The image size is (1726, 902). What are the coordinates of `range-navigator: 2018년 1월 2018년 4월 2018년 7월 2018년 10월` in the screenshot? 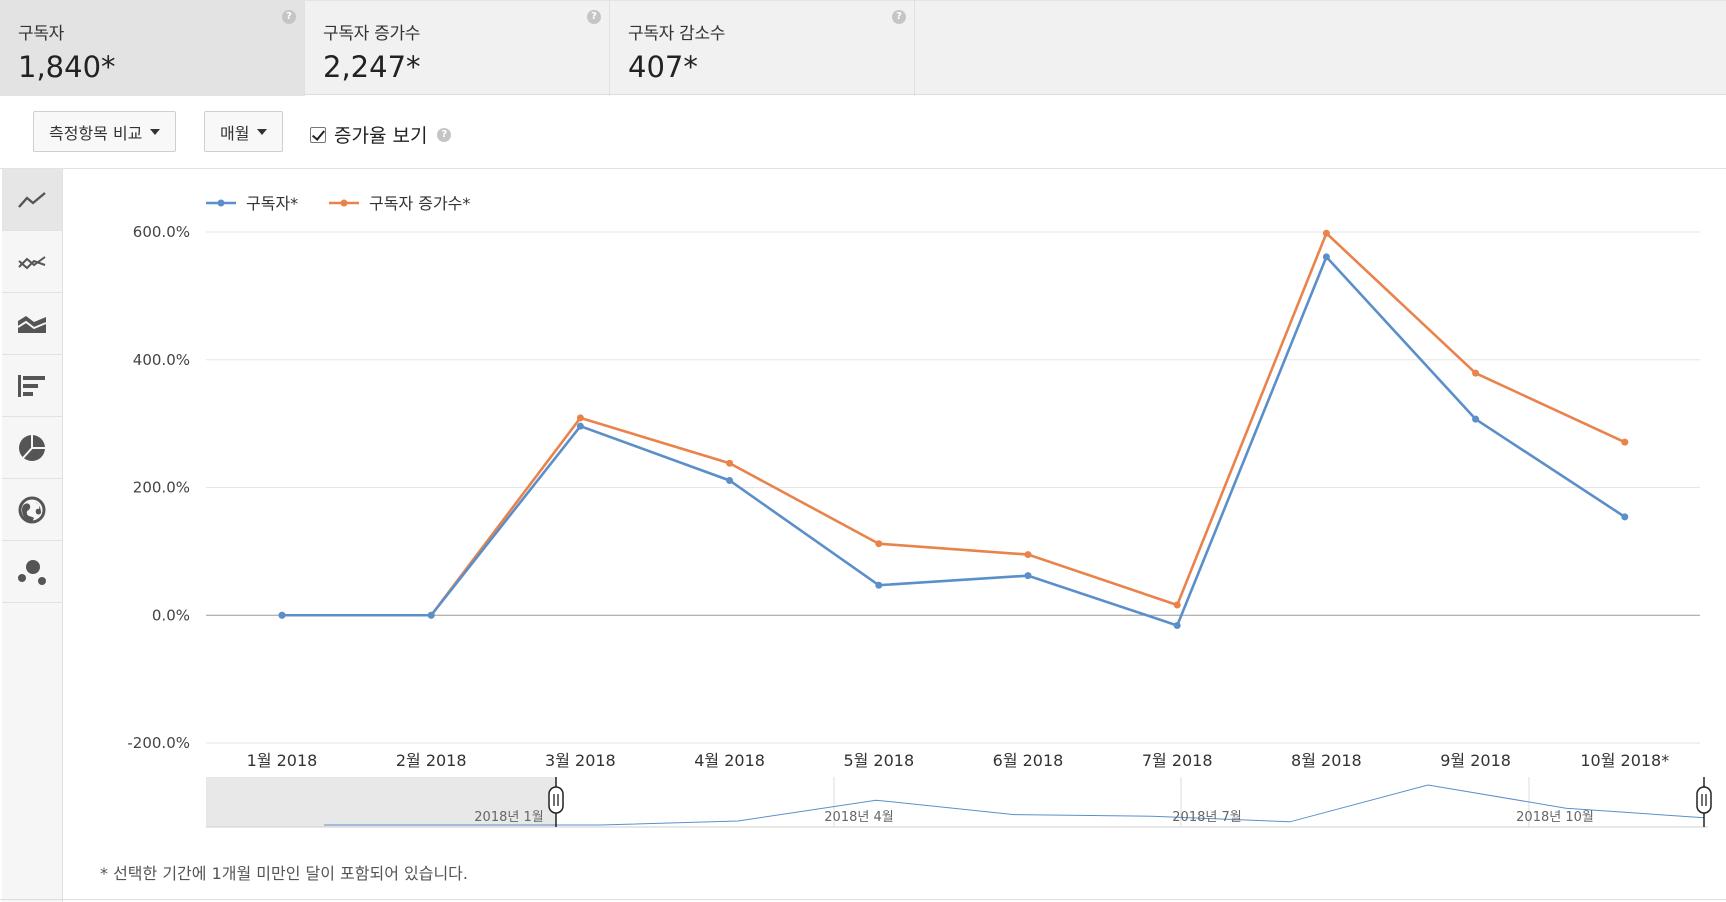 It's located at (959, 802).